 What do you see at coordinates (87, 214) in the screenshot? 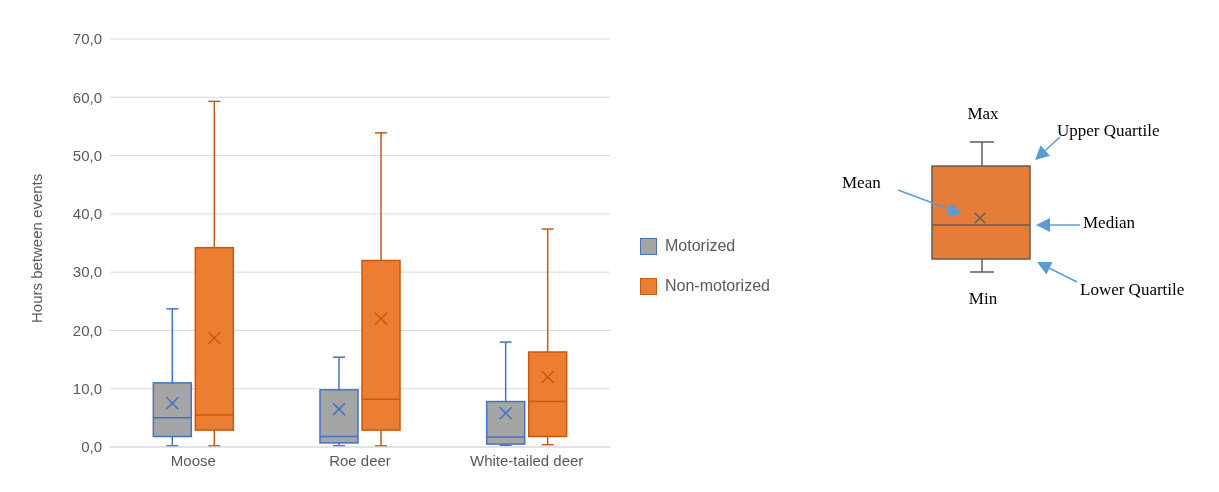
I see `y-tick-label: 40,0` at bounding box center [87, 214].